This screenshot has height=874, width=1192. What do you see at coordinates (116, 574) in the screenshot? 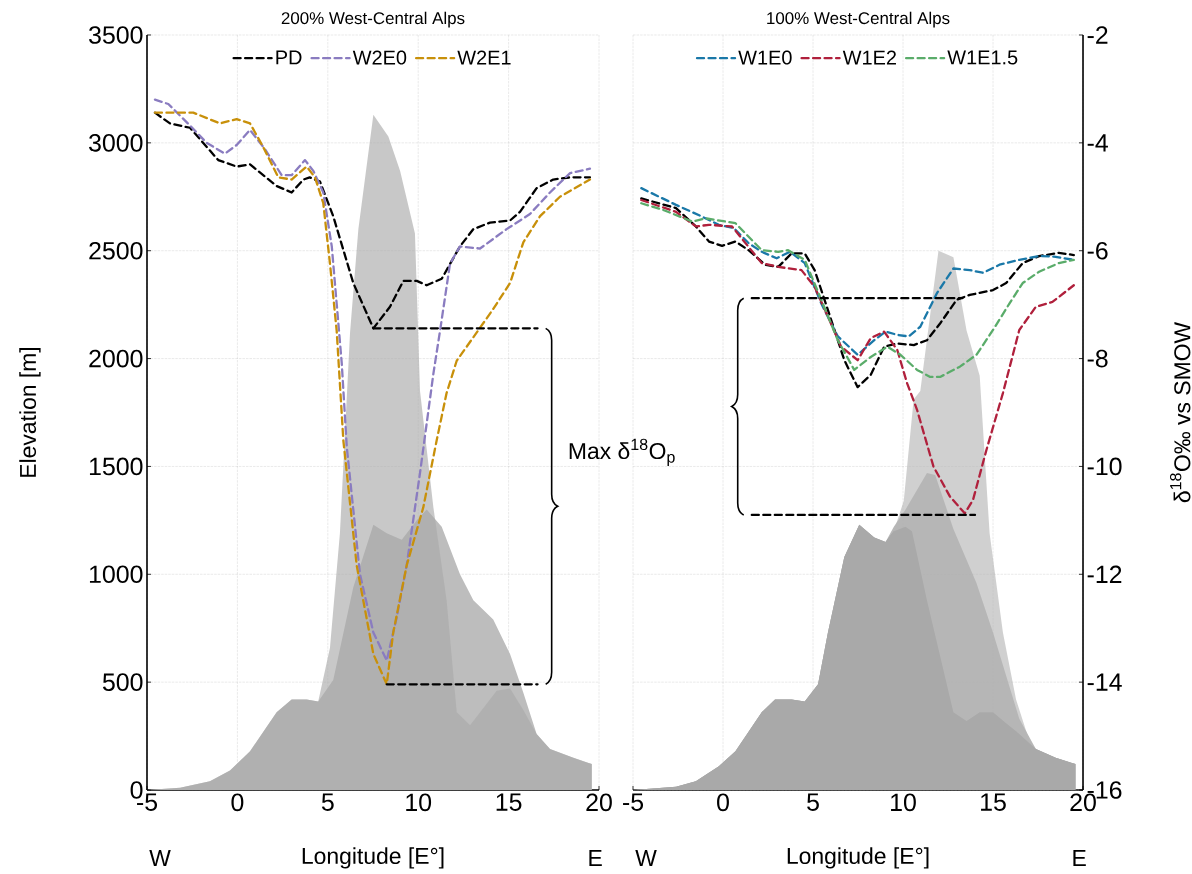
I see `y-tick-label: 1000` at bounding box center [116, 574].